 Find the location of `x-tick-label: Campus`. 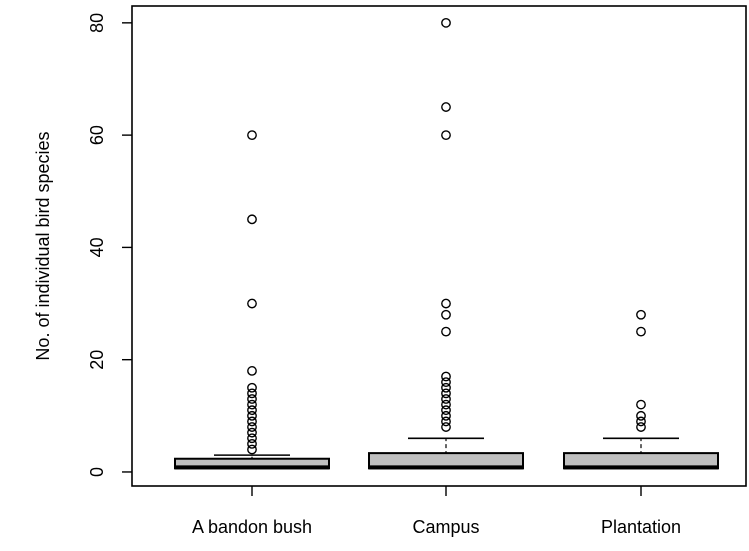

x-tick-label: Campus is located at coordinates (445, 527).